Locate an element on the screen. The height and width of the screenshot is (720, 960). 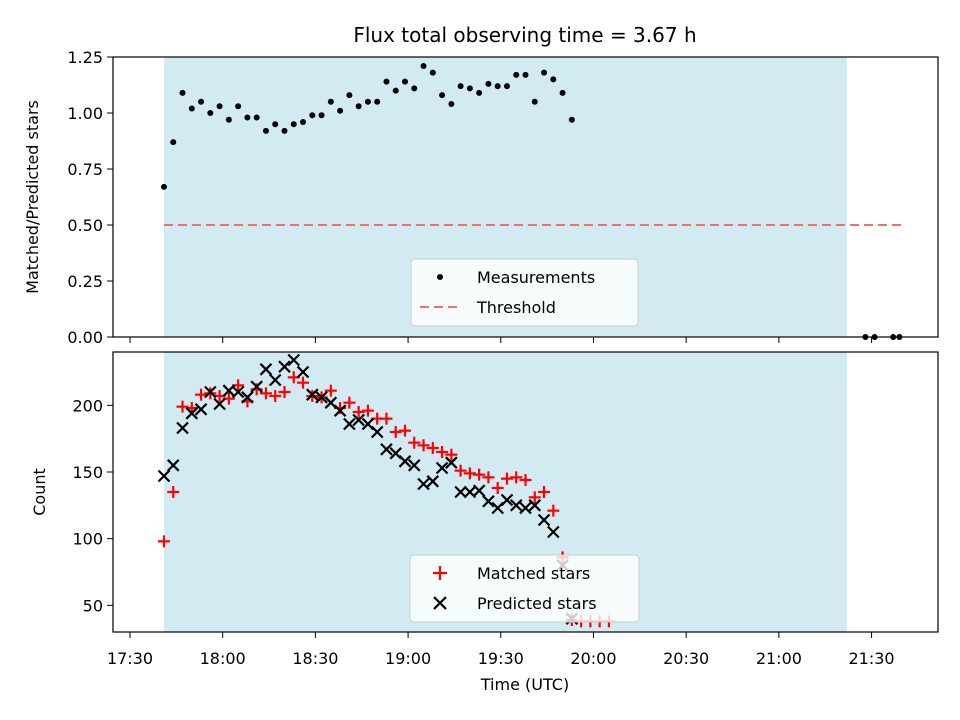
bottom-x-tick-label: 20:30 is located at coordinates (686, 658).